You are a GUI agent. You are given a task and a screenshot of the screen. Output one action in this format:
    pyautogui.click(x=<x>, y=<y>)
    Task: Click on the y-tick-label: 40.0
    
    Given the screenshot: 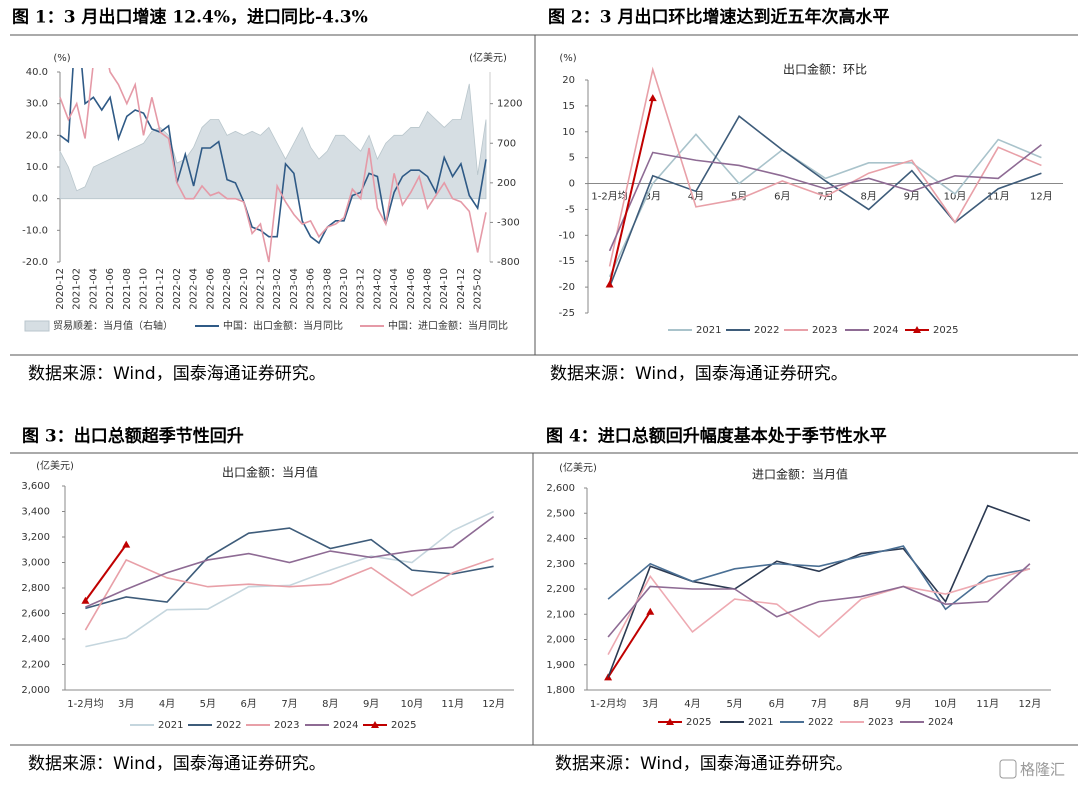 What is the action you would take?
    pyautogui.click(x=37, y=72)
    